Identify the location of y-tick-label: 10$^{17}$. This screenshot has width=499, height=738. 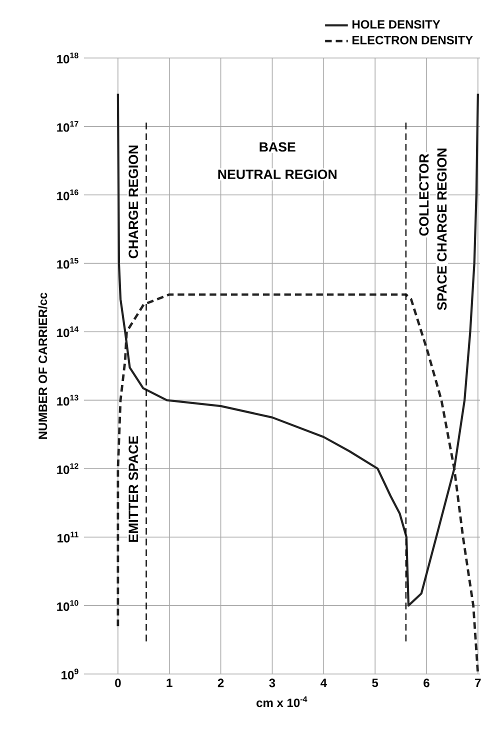
(67, 126).